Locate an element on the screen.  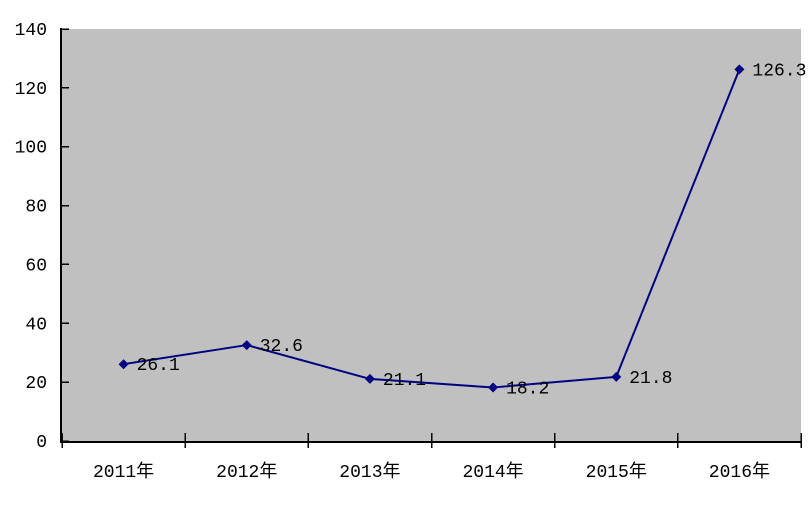
x-axis-tick-label: 2016年 is located at coordinates (739, 472).